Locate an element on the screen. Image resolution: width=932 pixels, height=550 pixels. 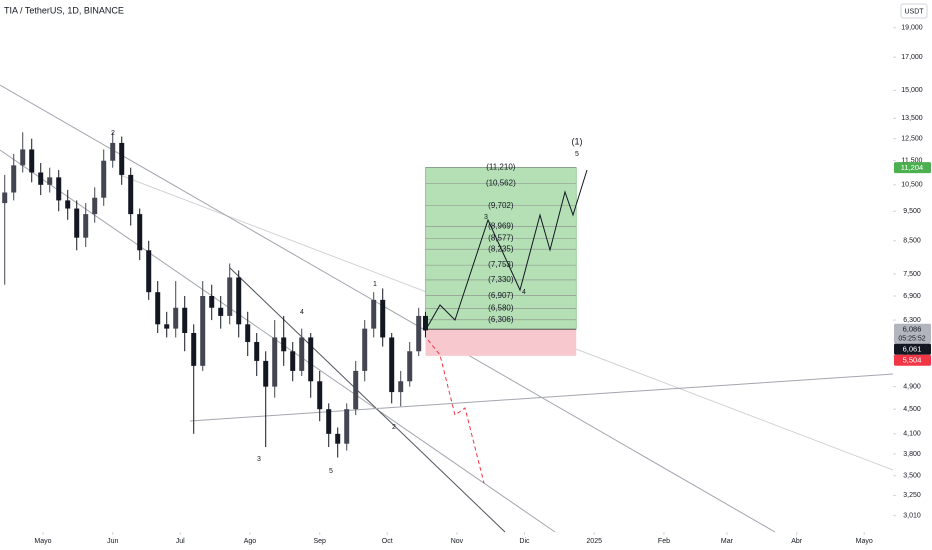
x-tick-label: 2025 is located at coordinates (594, 541).